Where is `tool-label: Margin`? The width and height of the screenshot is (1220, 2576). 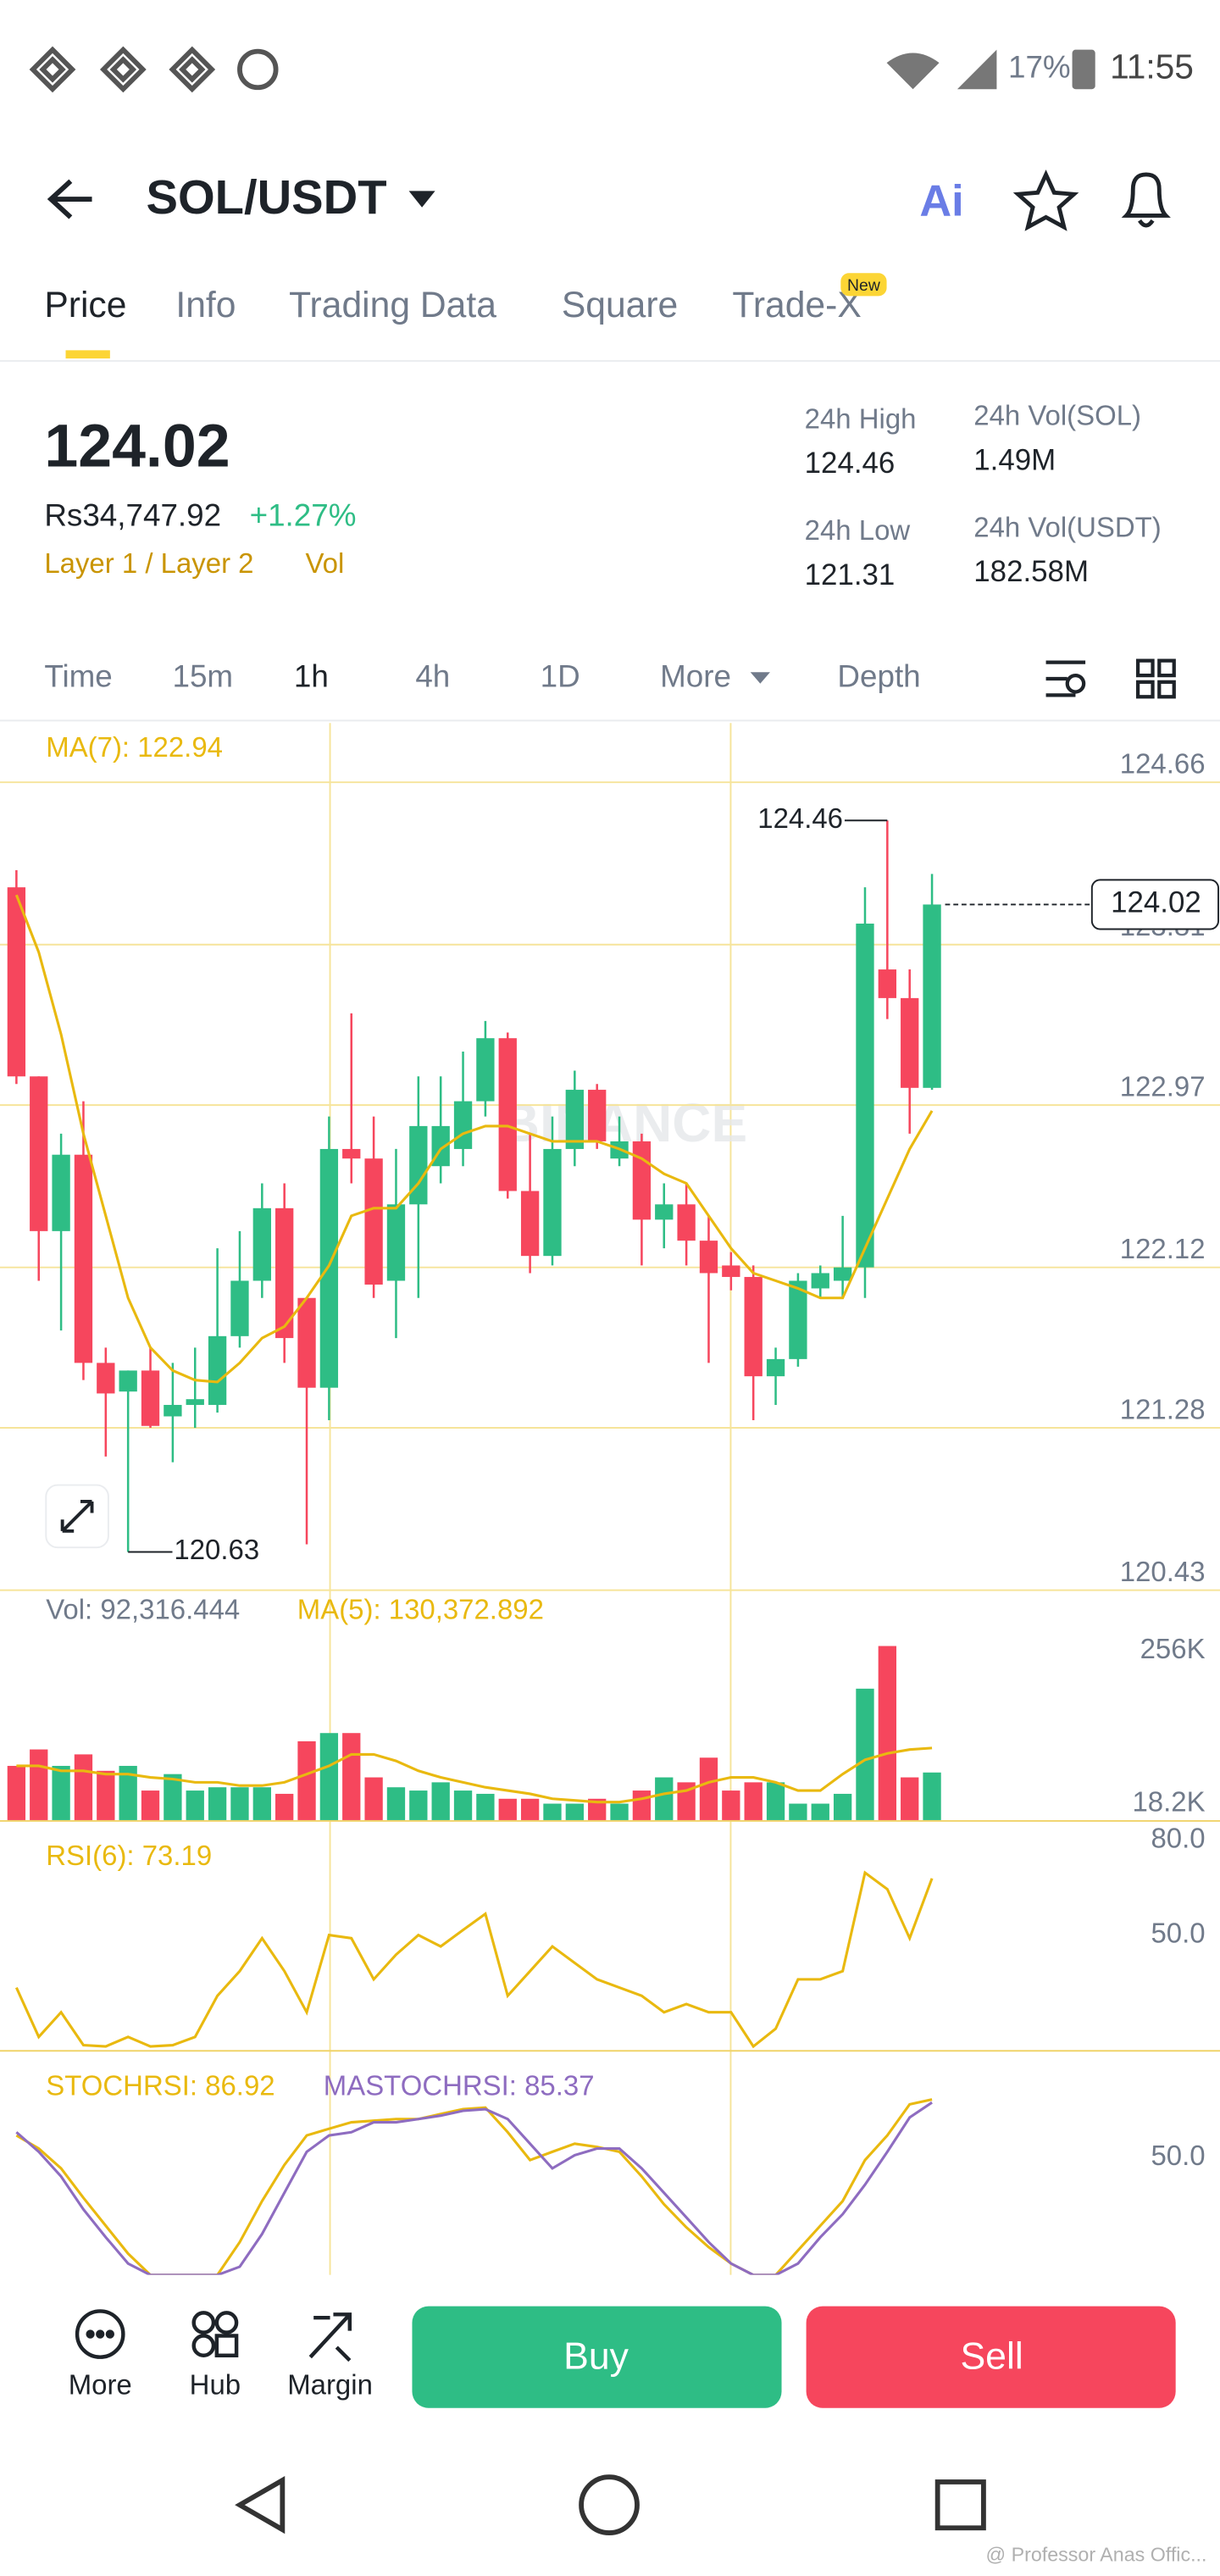
tool-label: Margin is located at coordinates (330, 2384).